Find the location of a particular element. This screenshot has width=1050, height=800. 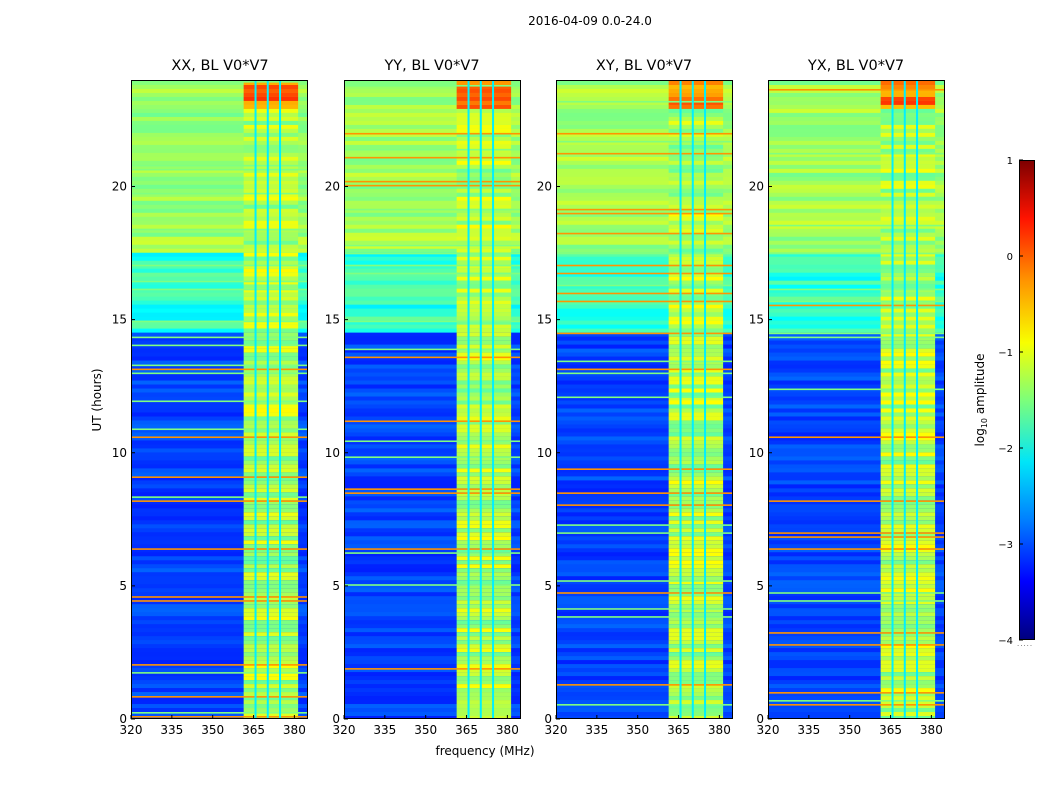

y-tick-label: 20 is located at coordinates (756, 187).